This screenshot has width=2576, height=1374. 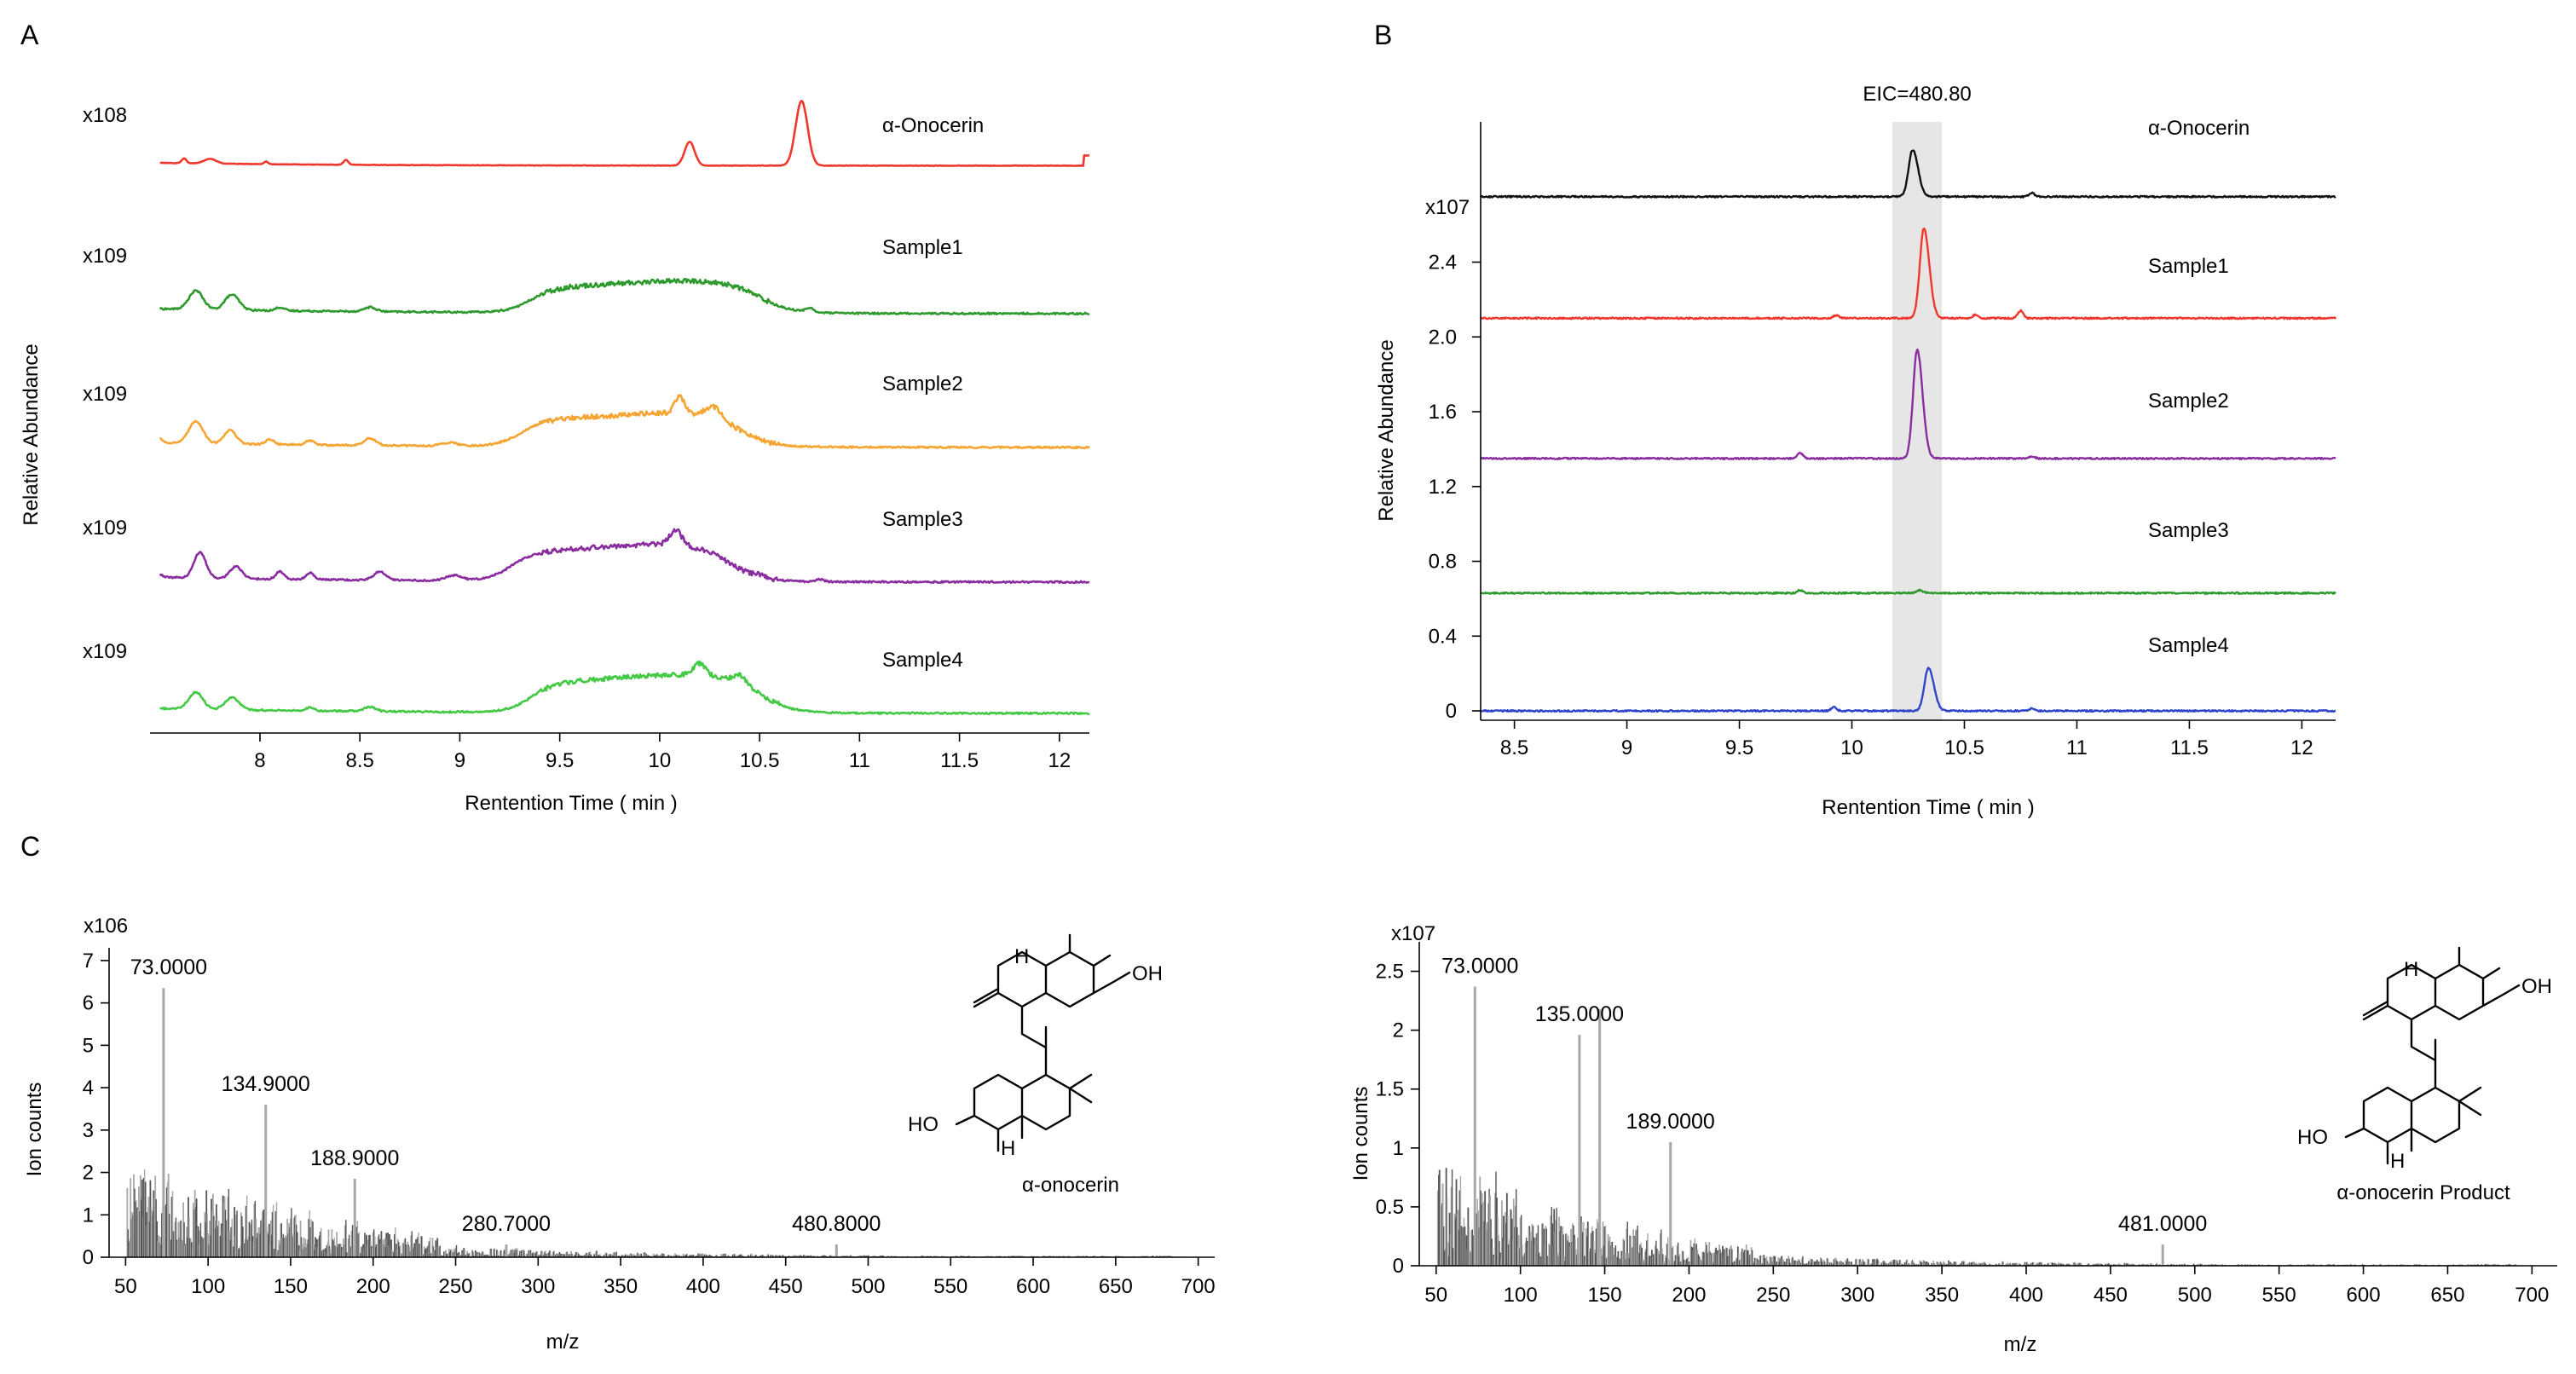 What do you see at coordinates (2532, 1295) in the screenshot?
I see `c2-xtick-label: 700` at bounding box center [2532, 1295].